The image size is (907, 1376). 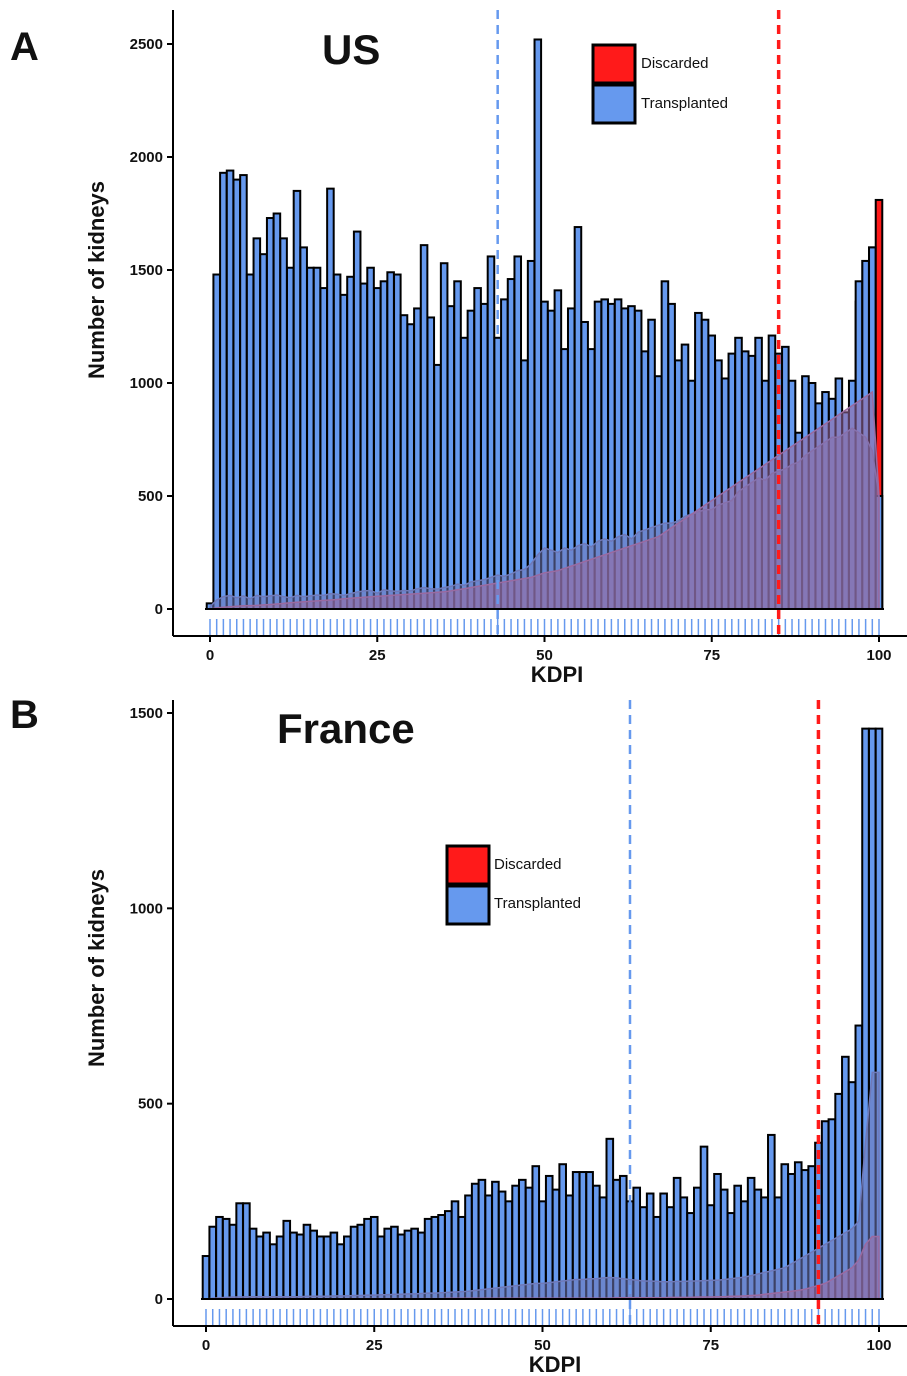 What do you see at coordinates (96, 968) in the screenshot?
I see `panel-b-y-axis-title: Number of kidneys` at bounding box center [96, 968].